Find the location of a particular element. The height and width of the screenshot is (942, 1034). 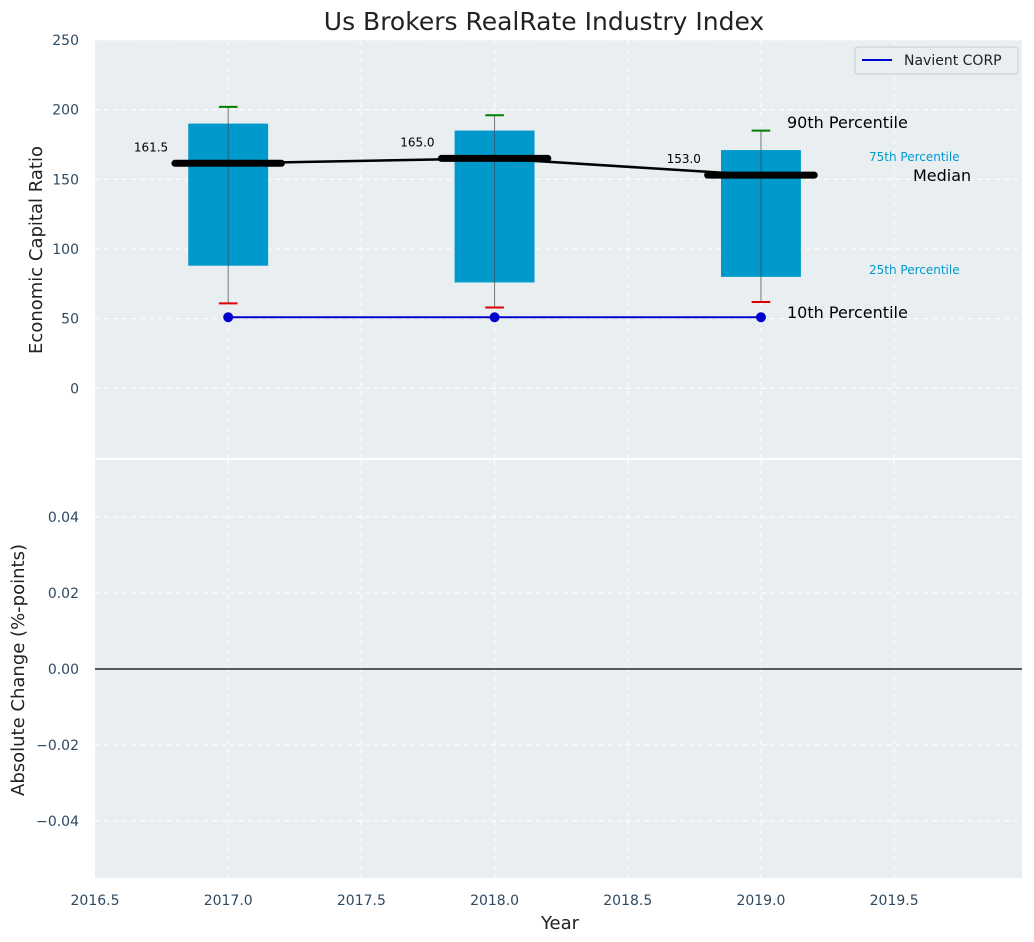

median-value-label: 153.0 is located at coordinates (684, 159).